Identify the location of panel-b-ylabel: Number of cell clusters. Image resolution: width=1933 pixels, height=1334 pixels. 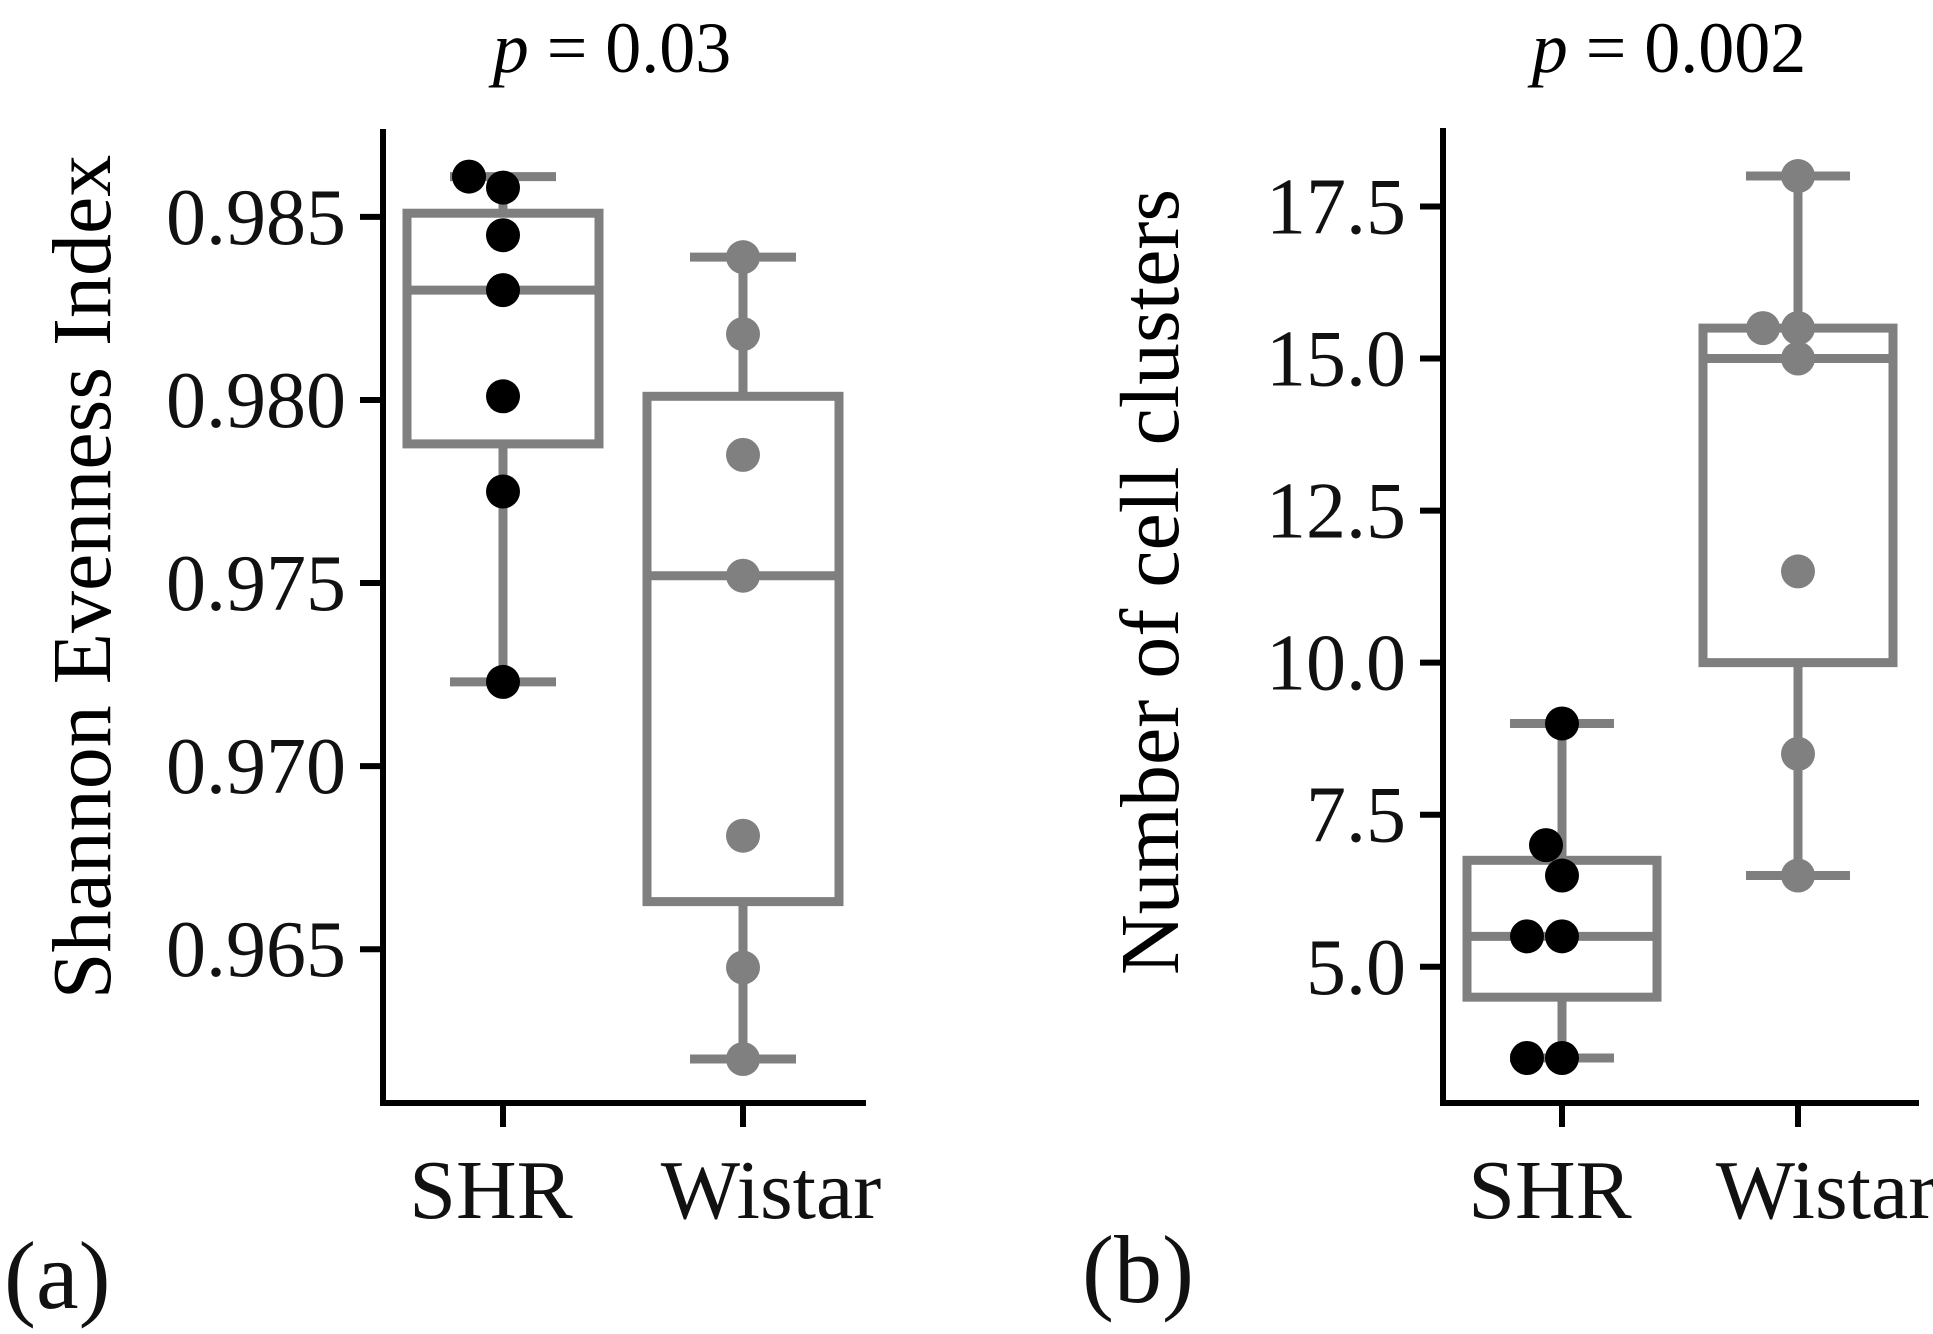
(1150, 582).